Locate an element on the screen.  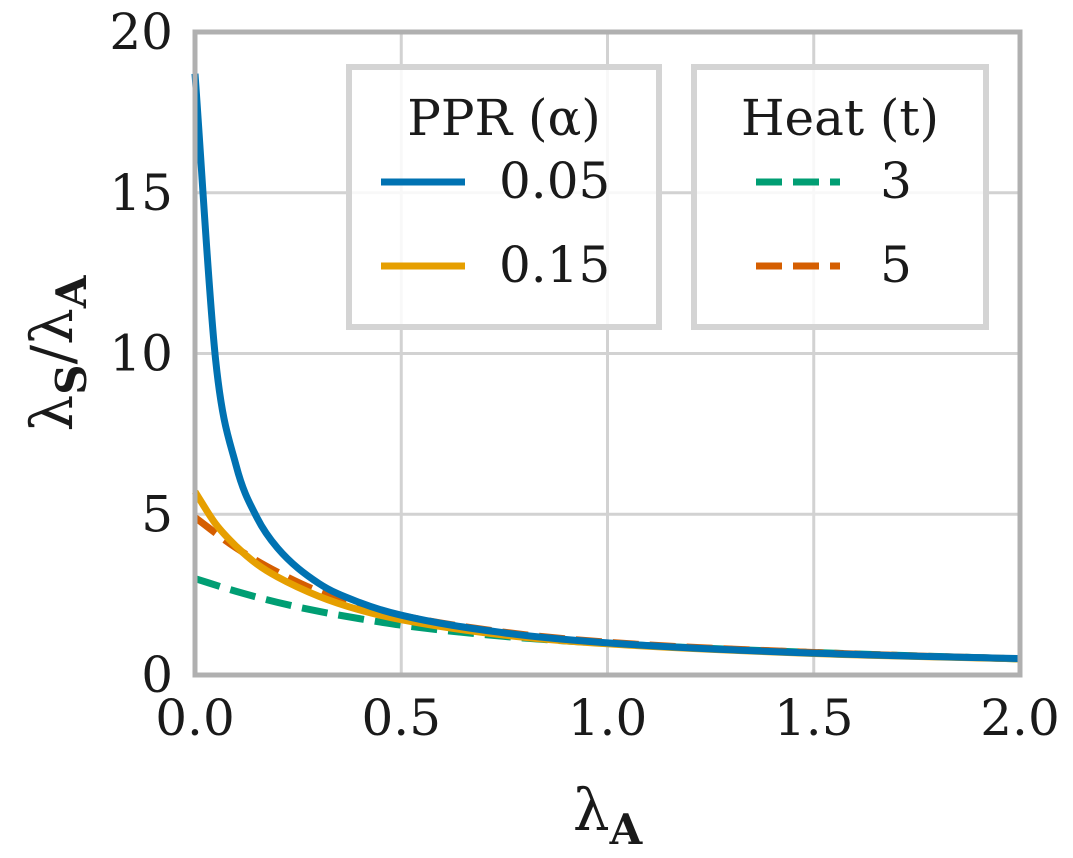
y-axis-label-slash: / is located at coordinates (52, 354).